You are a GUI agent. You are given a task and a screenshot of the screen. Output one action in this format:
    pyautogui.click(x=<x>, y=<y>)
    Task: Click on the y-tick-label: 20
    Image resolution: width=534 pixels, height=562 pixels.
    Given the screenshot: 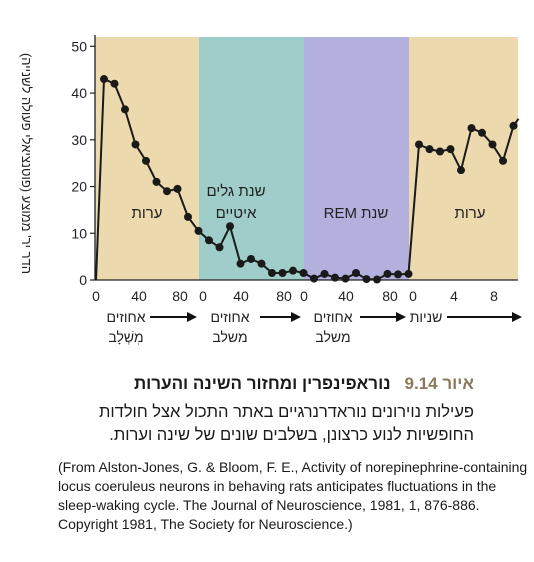 What is the action you would take?
    pyautogui.click(x=79, y=187)
    